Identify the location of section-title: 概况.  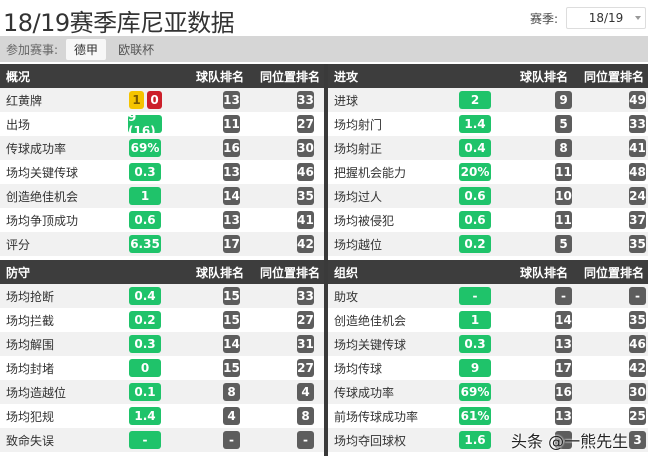
(18, 76).